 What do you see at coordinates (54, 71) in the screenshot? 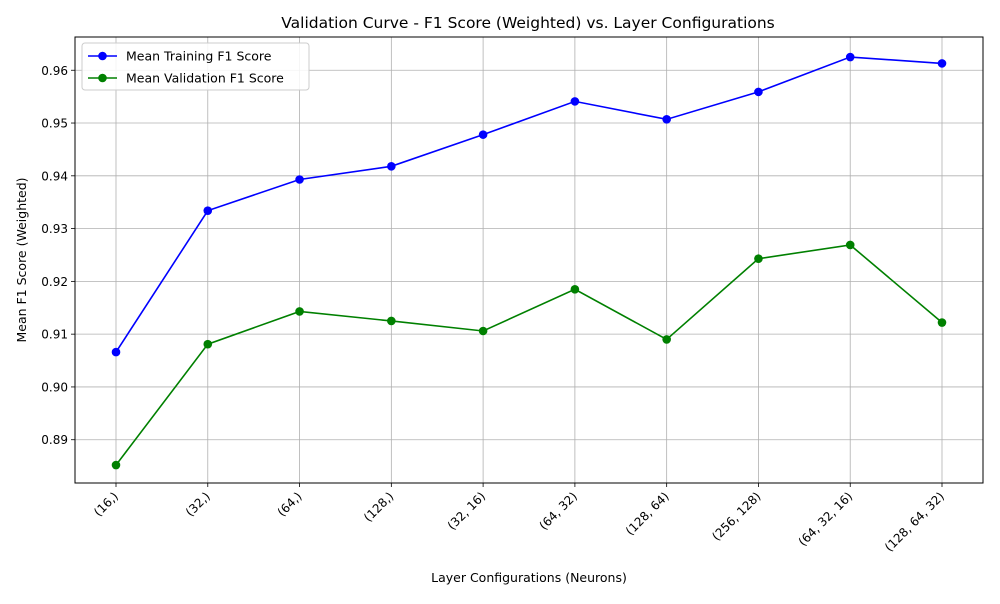
I see `y-tick-label: 0.96` at bounding box center [54, 71].